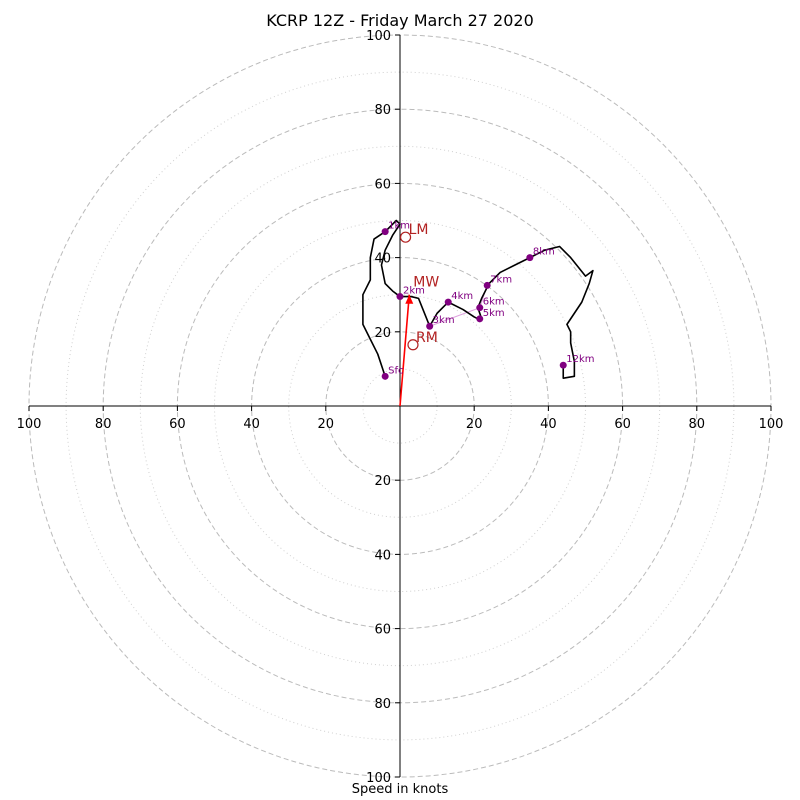 This screenshot has width=800, height=800. I want to click on level-label-2km: 2km, so click(414, 291).